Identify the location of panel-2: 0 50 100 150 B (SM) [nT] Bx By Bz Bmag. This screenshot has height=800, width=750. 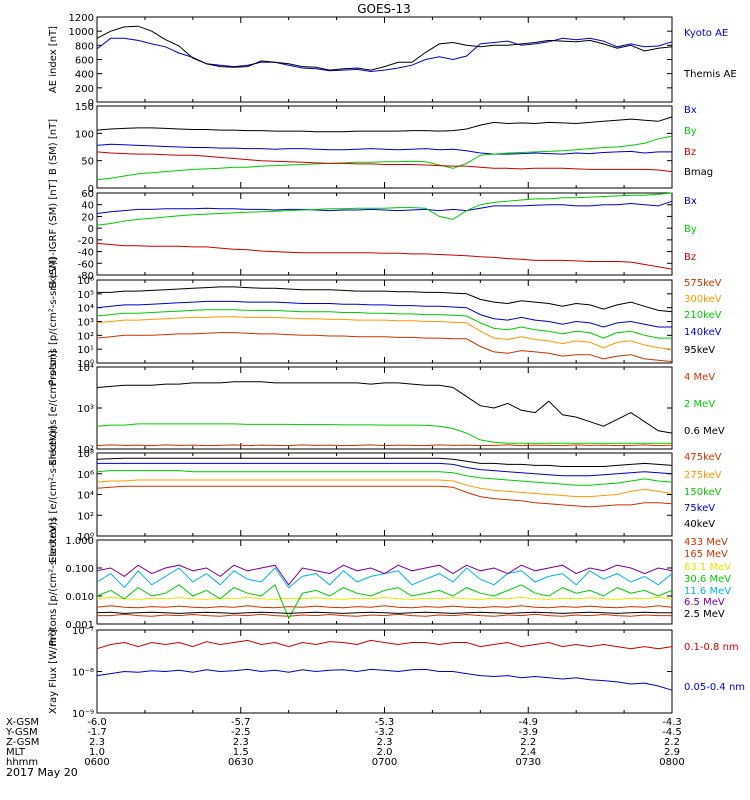
(380, 148).